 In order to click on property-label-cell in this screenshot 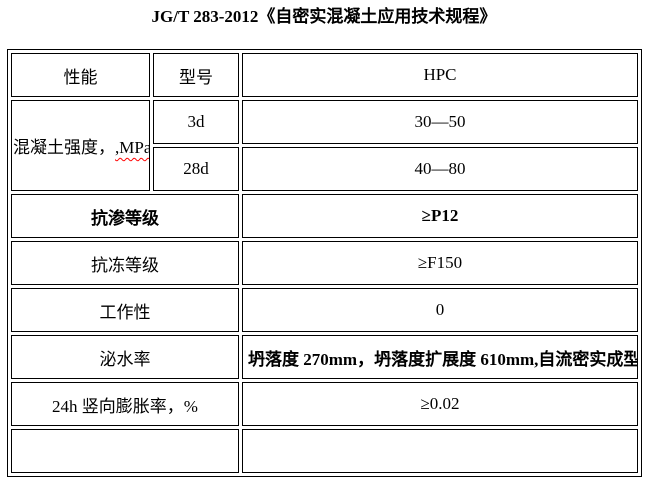, I will do `click(125, 451)`.